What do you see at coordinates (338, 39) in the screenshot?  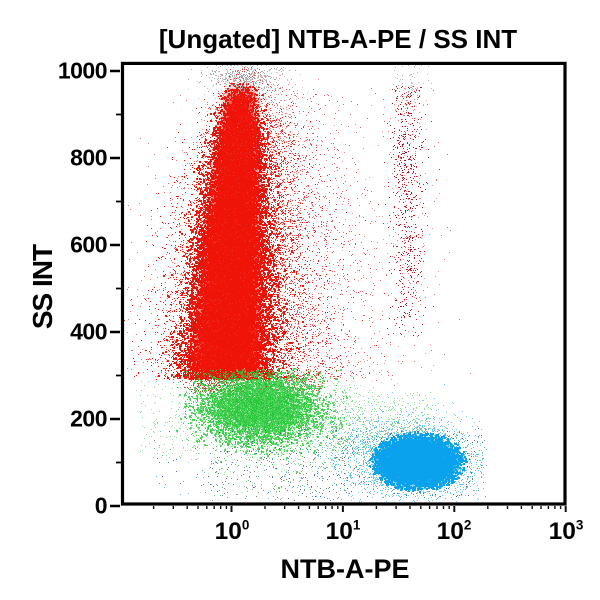 I see `svg-text: [Ungated] NTB-A-PE / SS INT` at bounding box center [338, 39].